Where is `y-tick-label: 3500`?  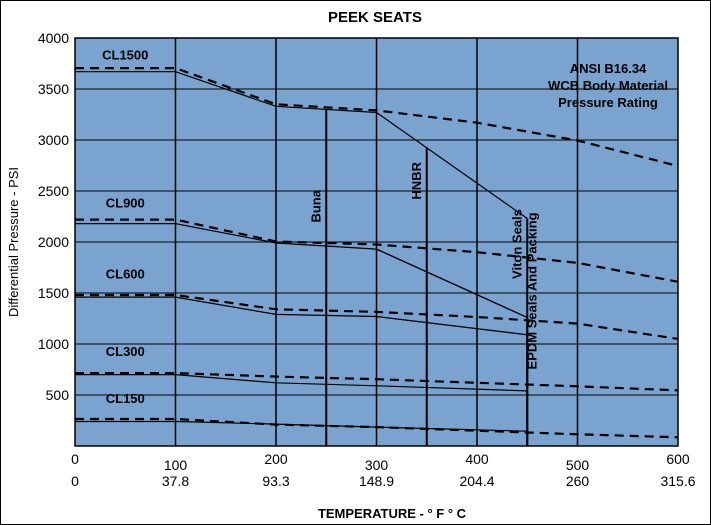 y-tick-label: 3500 is located at coordinates (53, 89).